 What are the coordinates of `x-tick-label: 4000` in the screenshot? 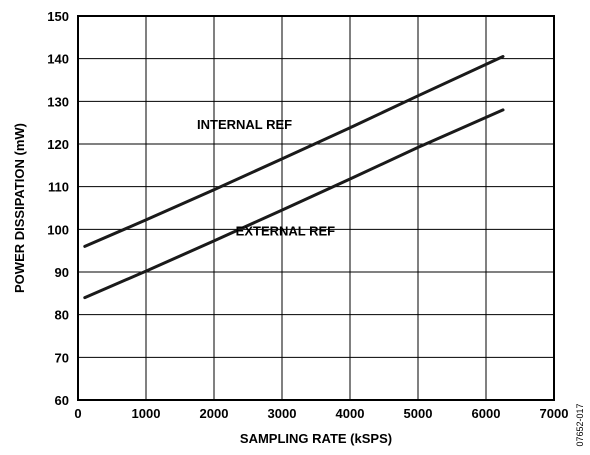 It's located at (350, 413).